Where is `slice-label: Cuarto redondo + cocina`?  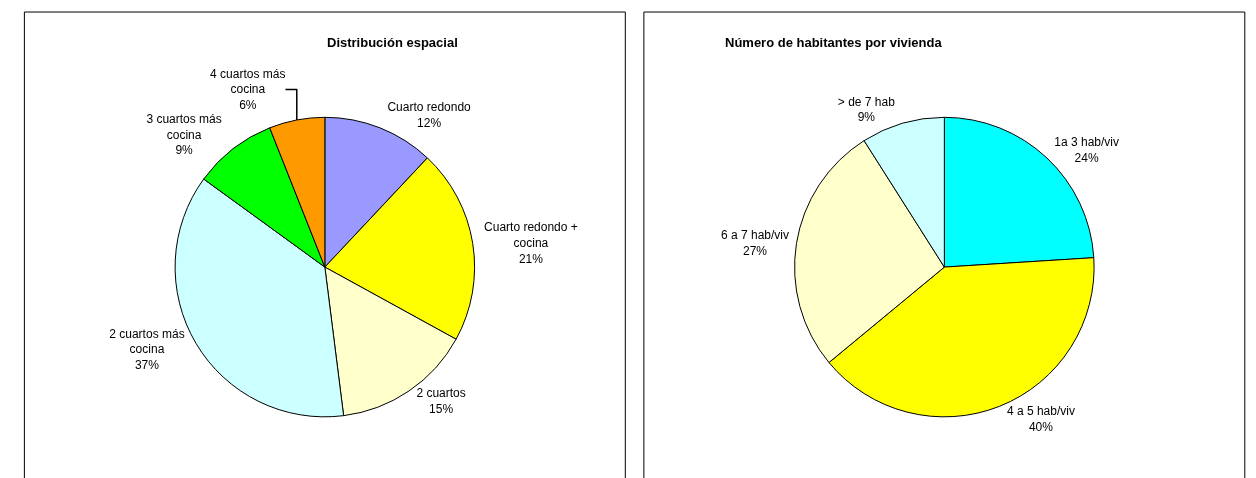
slice-label: Cuarto redondo + cocina is located at coordinates (531, 235).